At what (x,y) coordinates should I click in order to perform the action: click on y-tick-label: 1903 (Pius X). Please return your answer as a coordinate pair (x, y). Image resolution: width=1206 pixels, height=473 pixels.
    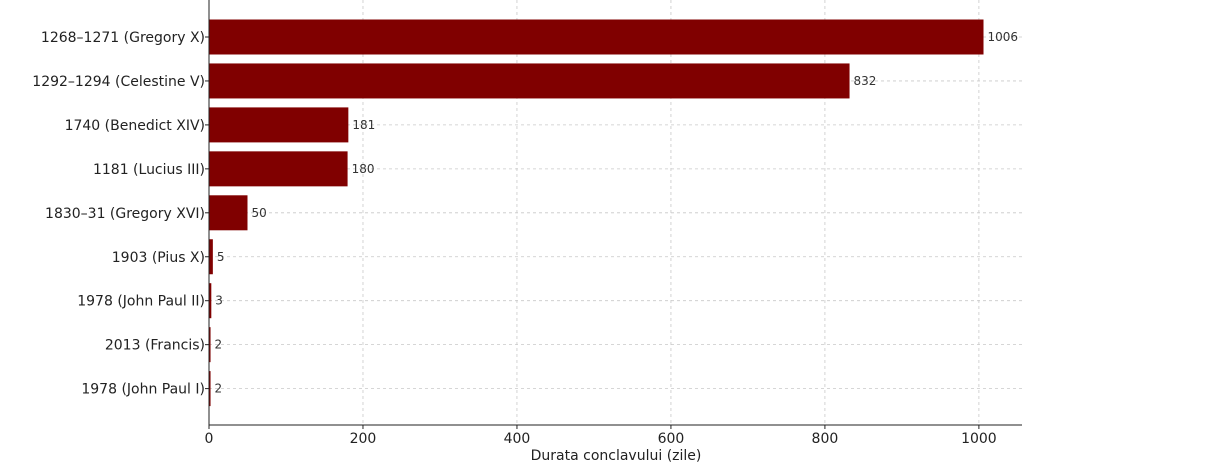
    Looking at the image, I should click on (158, 258).